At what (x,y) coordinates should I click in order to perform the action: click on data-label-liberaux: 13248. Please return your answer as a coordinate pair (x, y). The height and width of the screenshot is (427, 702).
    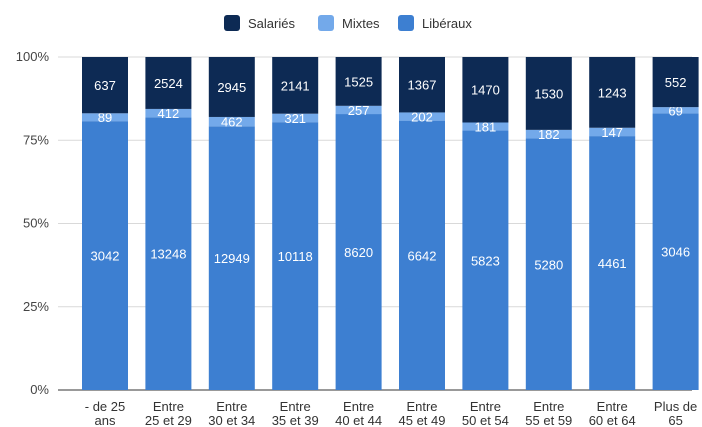
    Looking at the image, I should click on (168, 254).